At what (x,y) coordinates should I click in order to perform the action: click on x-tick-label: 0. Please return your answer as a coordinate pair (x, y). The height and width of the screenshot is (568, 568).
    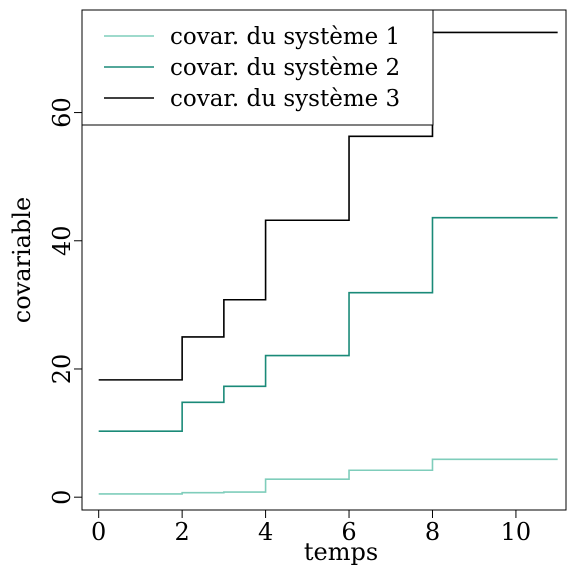
    Looking at the image, I should click on (98, 532).